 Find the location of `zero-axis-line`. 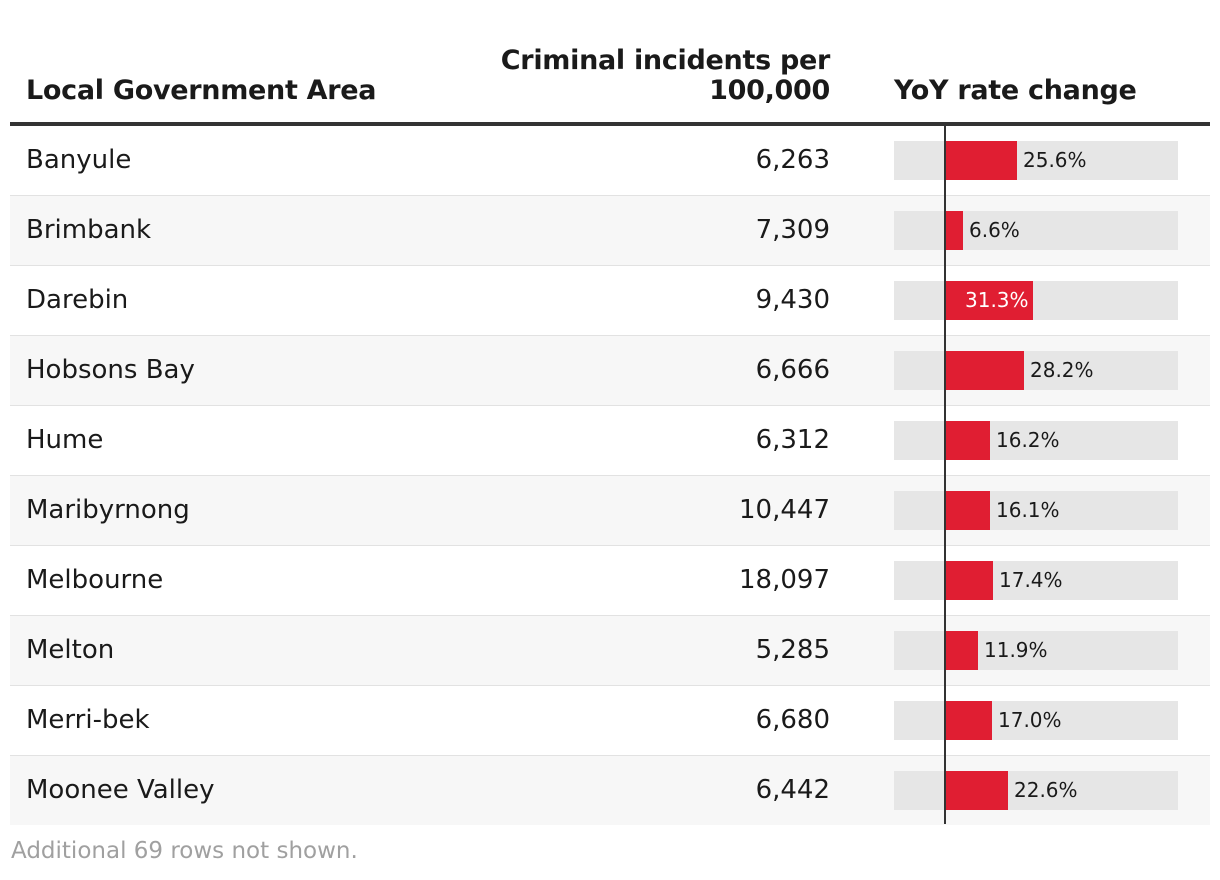

zero-axis-line is located at coordinates (945, 474).